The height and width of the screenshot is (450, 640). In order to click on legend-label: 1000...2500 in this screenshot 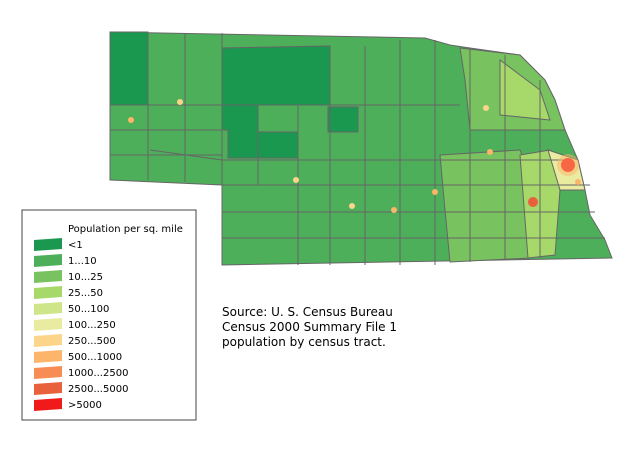, I will do `click(98, 373)`.